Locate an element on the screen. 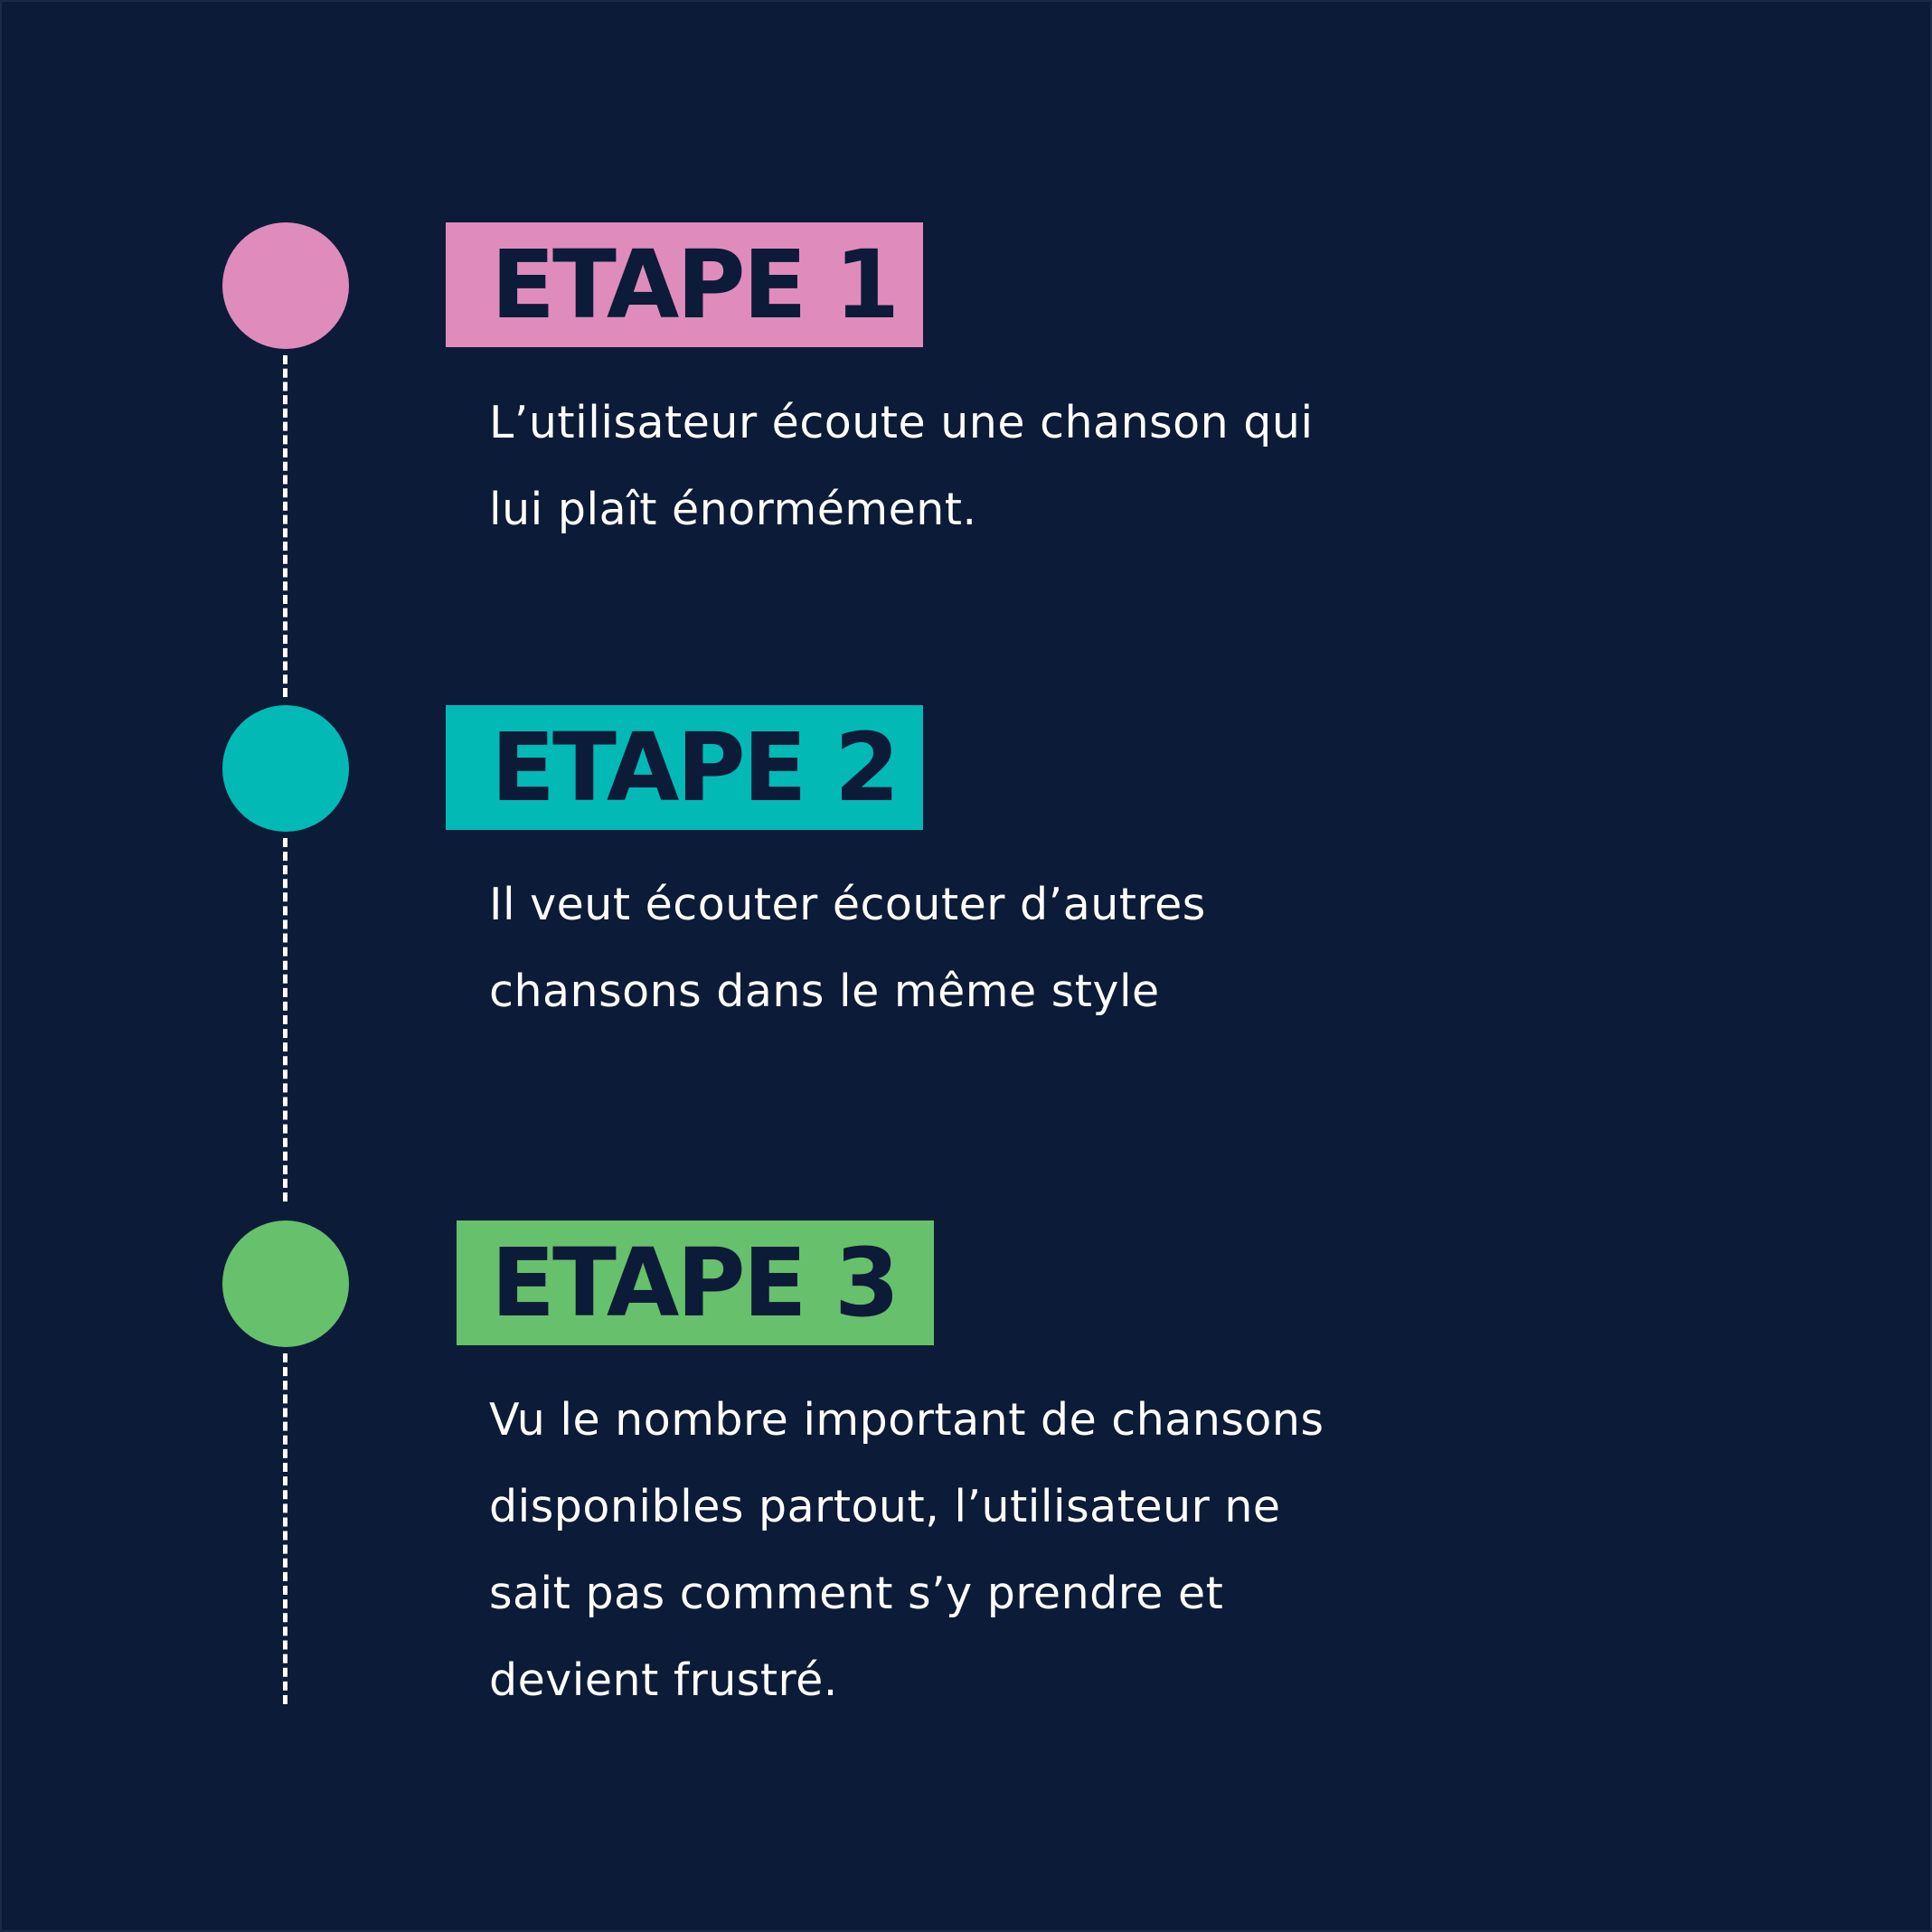  step-2-description-line-1: Il veut écouter écouter d’autres is located at coordinates (847, 904).